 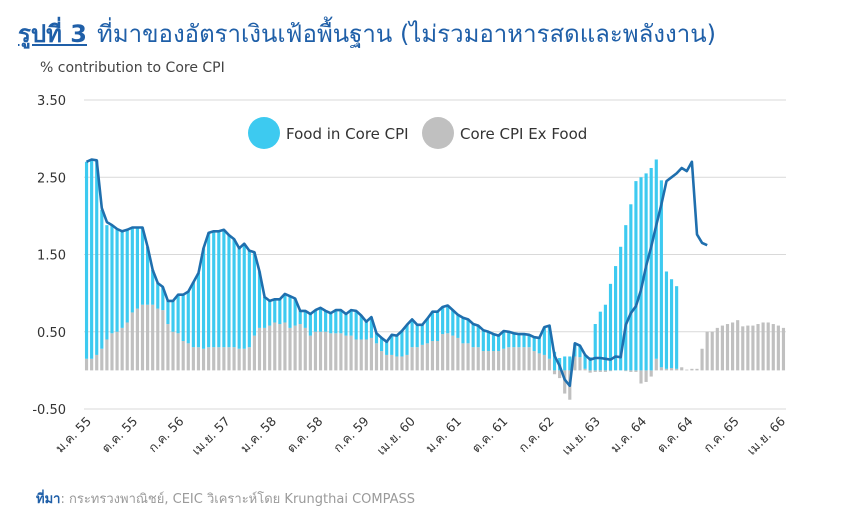 What do you see at coordinates (721, 435) in the screenshot?
I see `x-tick-label: ก.ค. 65` at bounding box center [721, 435].